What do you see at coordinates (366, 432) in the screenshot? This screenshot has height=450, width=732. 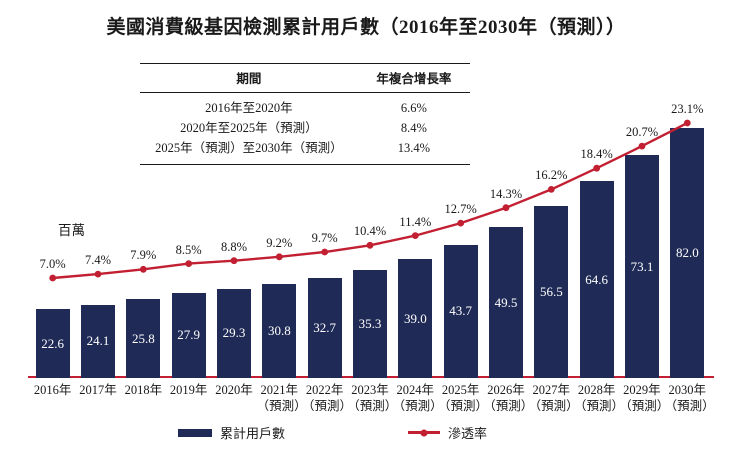 I see `chart-legend: 累計用戶數 滲透率` at bounding box center [366, 432].